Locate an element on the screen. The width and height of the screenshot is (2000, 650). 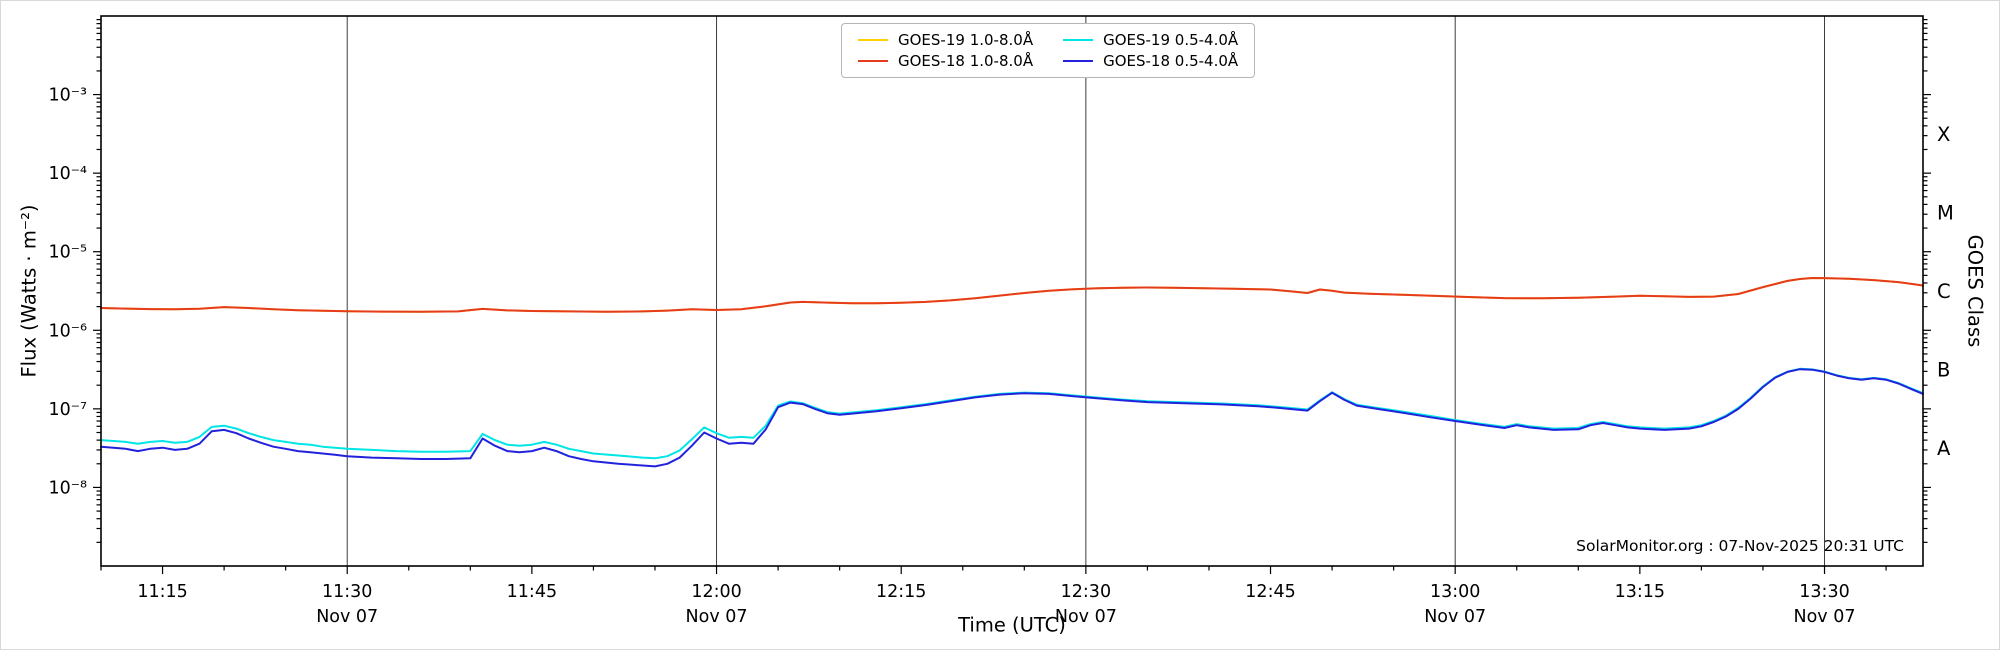
x-tick-label: 12:30 is located at coordinates (1086, 592).